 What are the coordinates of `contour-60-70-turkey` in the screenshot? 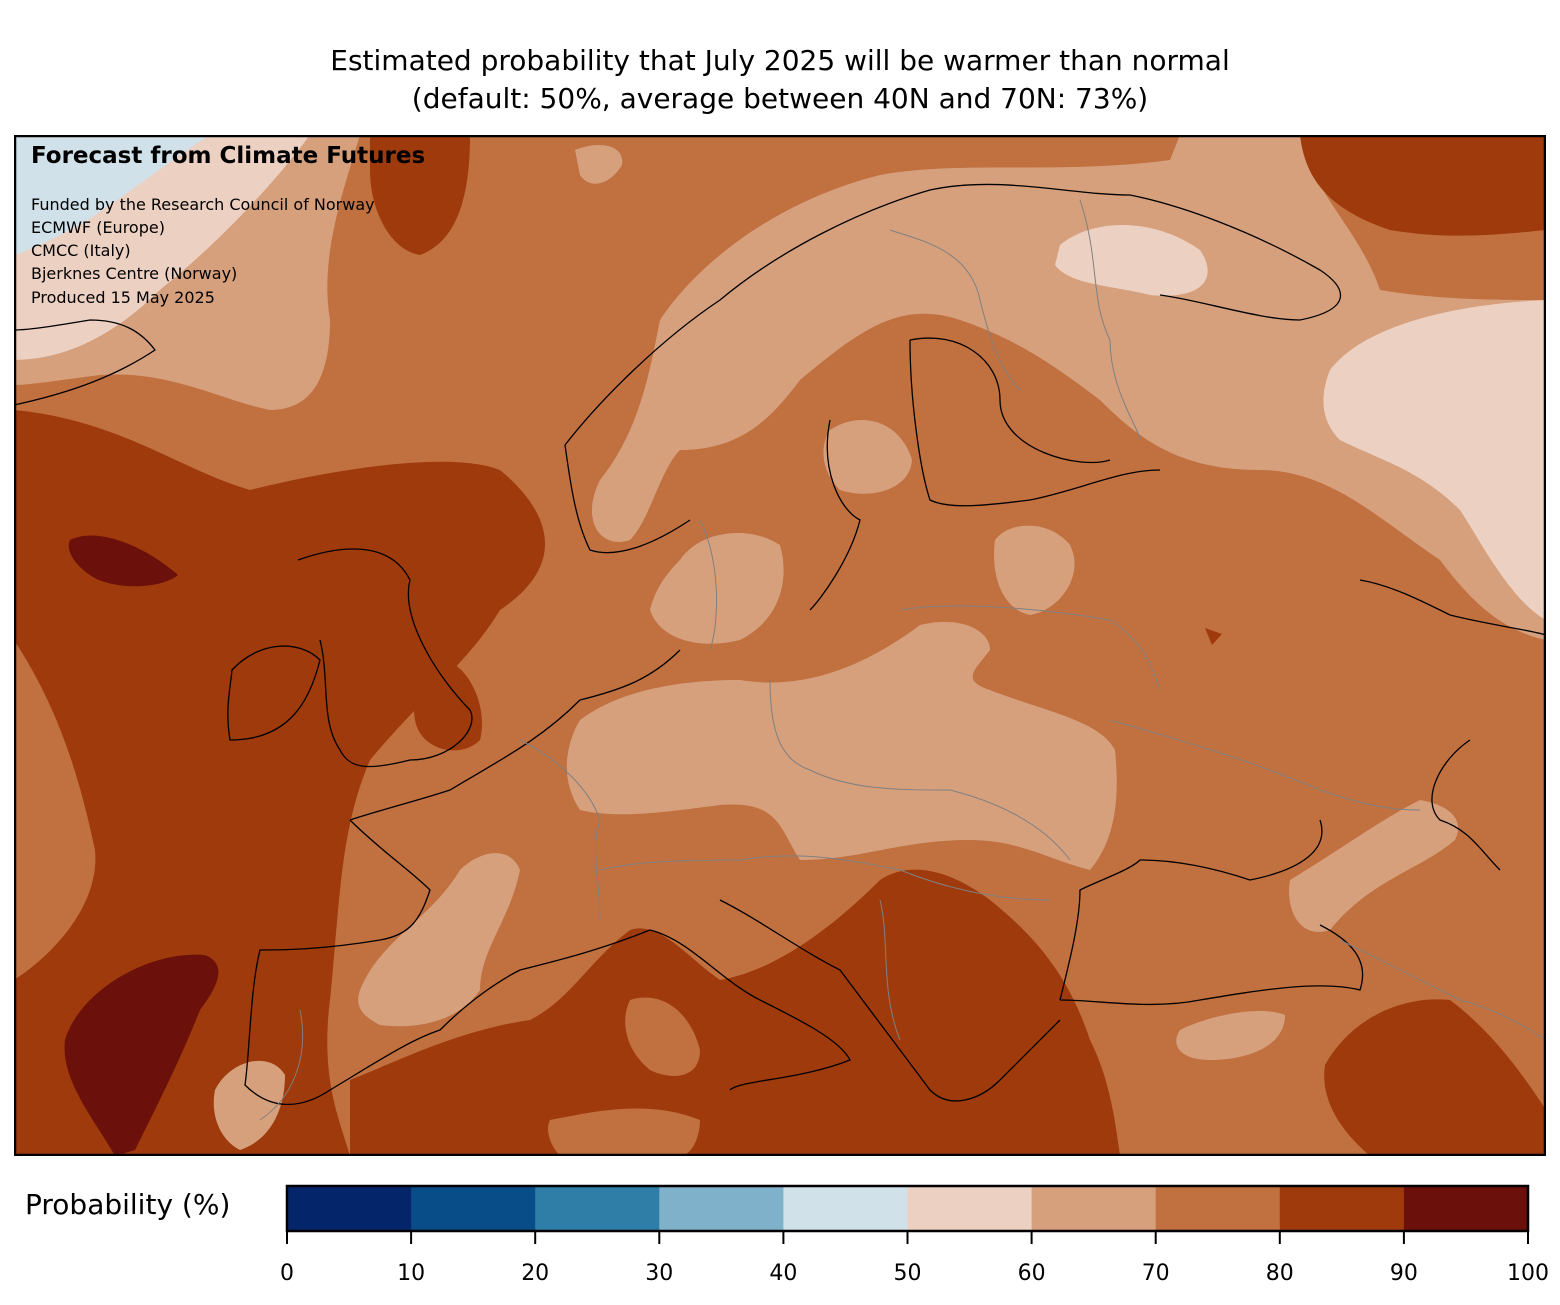 It's located at (1230, 1035).